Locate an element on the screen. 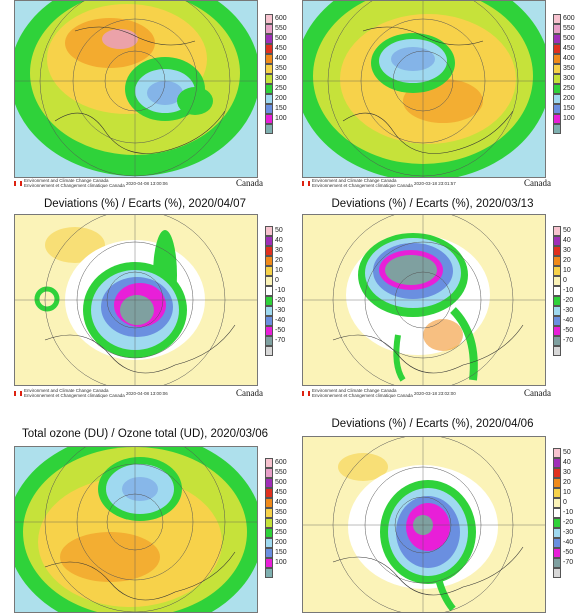 The width and height of the screenshot is (577, 613). colorbar-label: -10 is located at coordinates (280, 290).